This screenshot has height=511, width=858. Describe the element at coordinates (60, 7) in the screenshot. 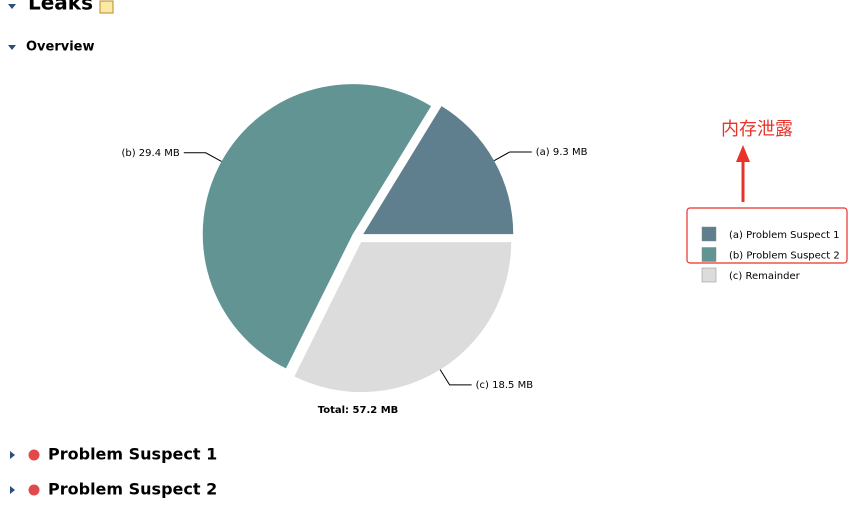

I see `section-title: Leaks` at that location.